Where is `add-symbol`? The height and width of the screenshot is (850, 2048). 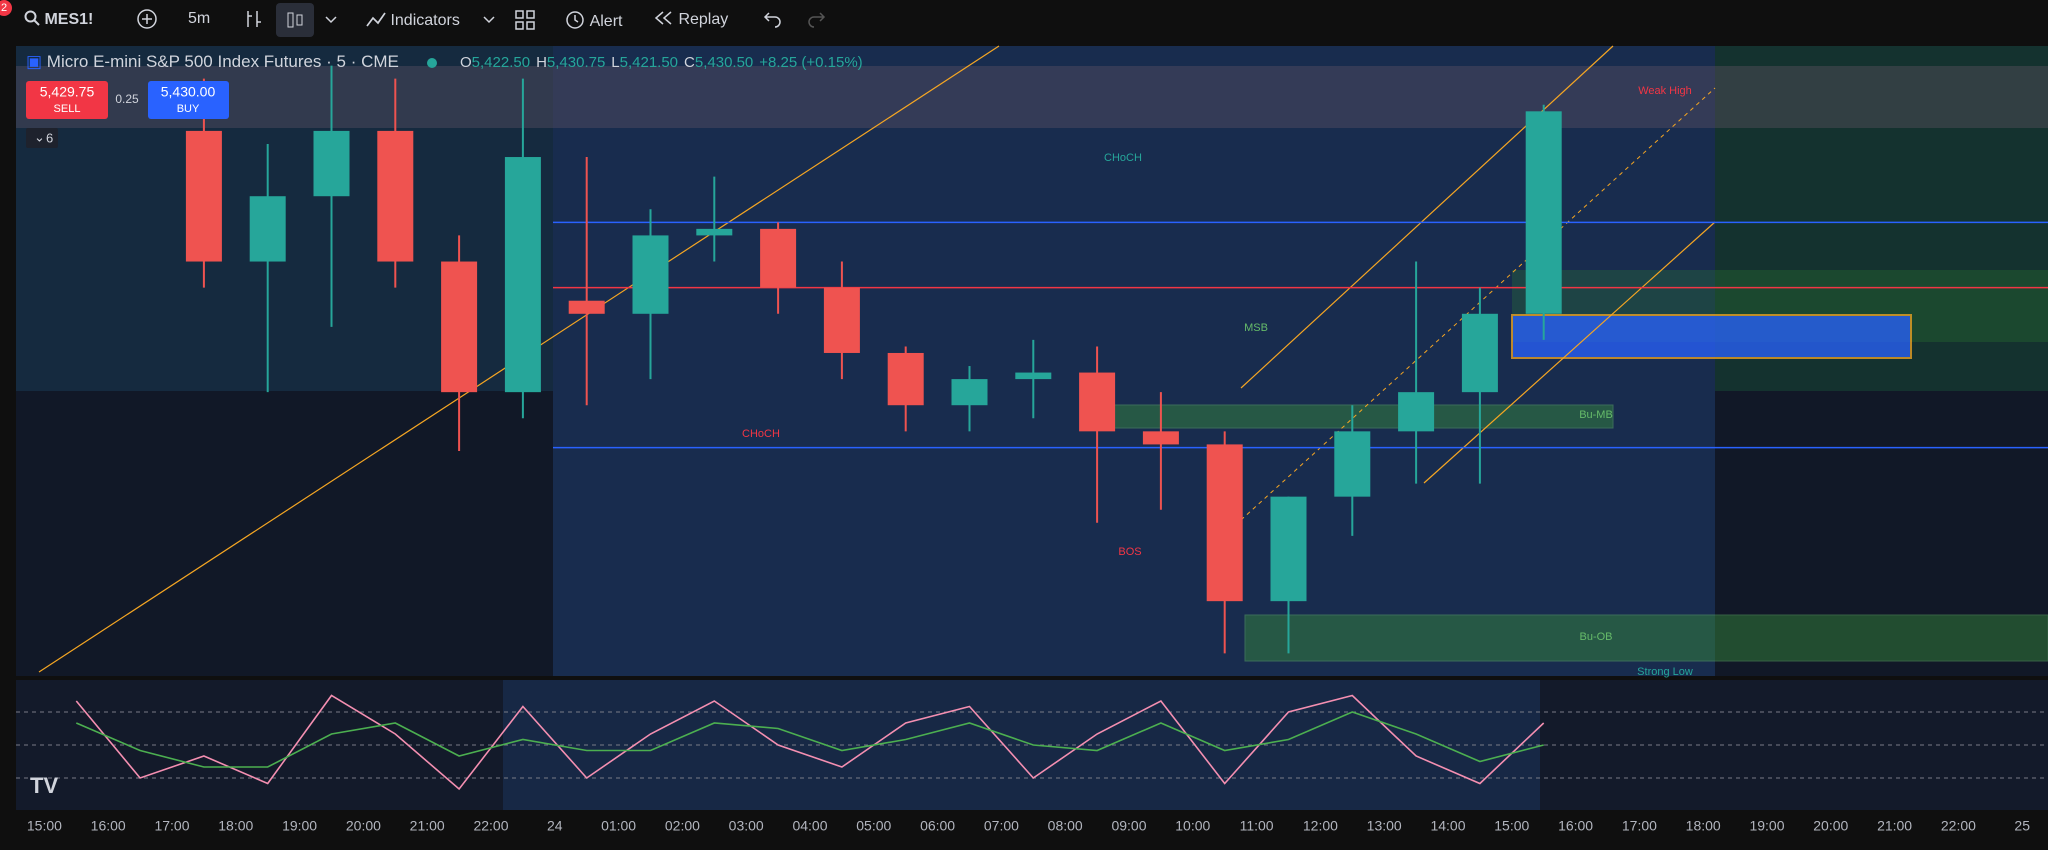
add-symbol is located at coordinates (147, 21).